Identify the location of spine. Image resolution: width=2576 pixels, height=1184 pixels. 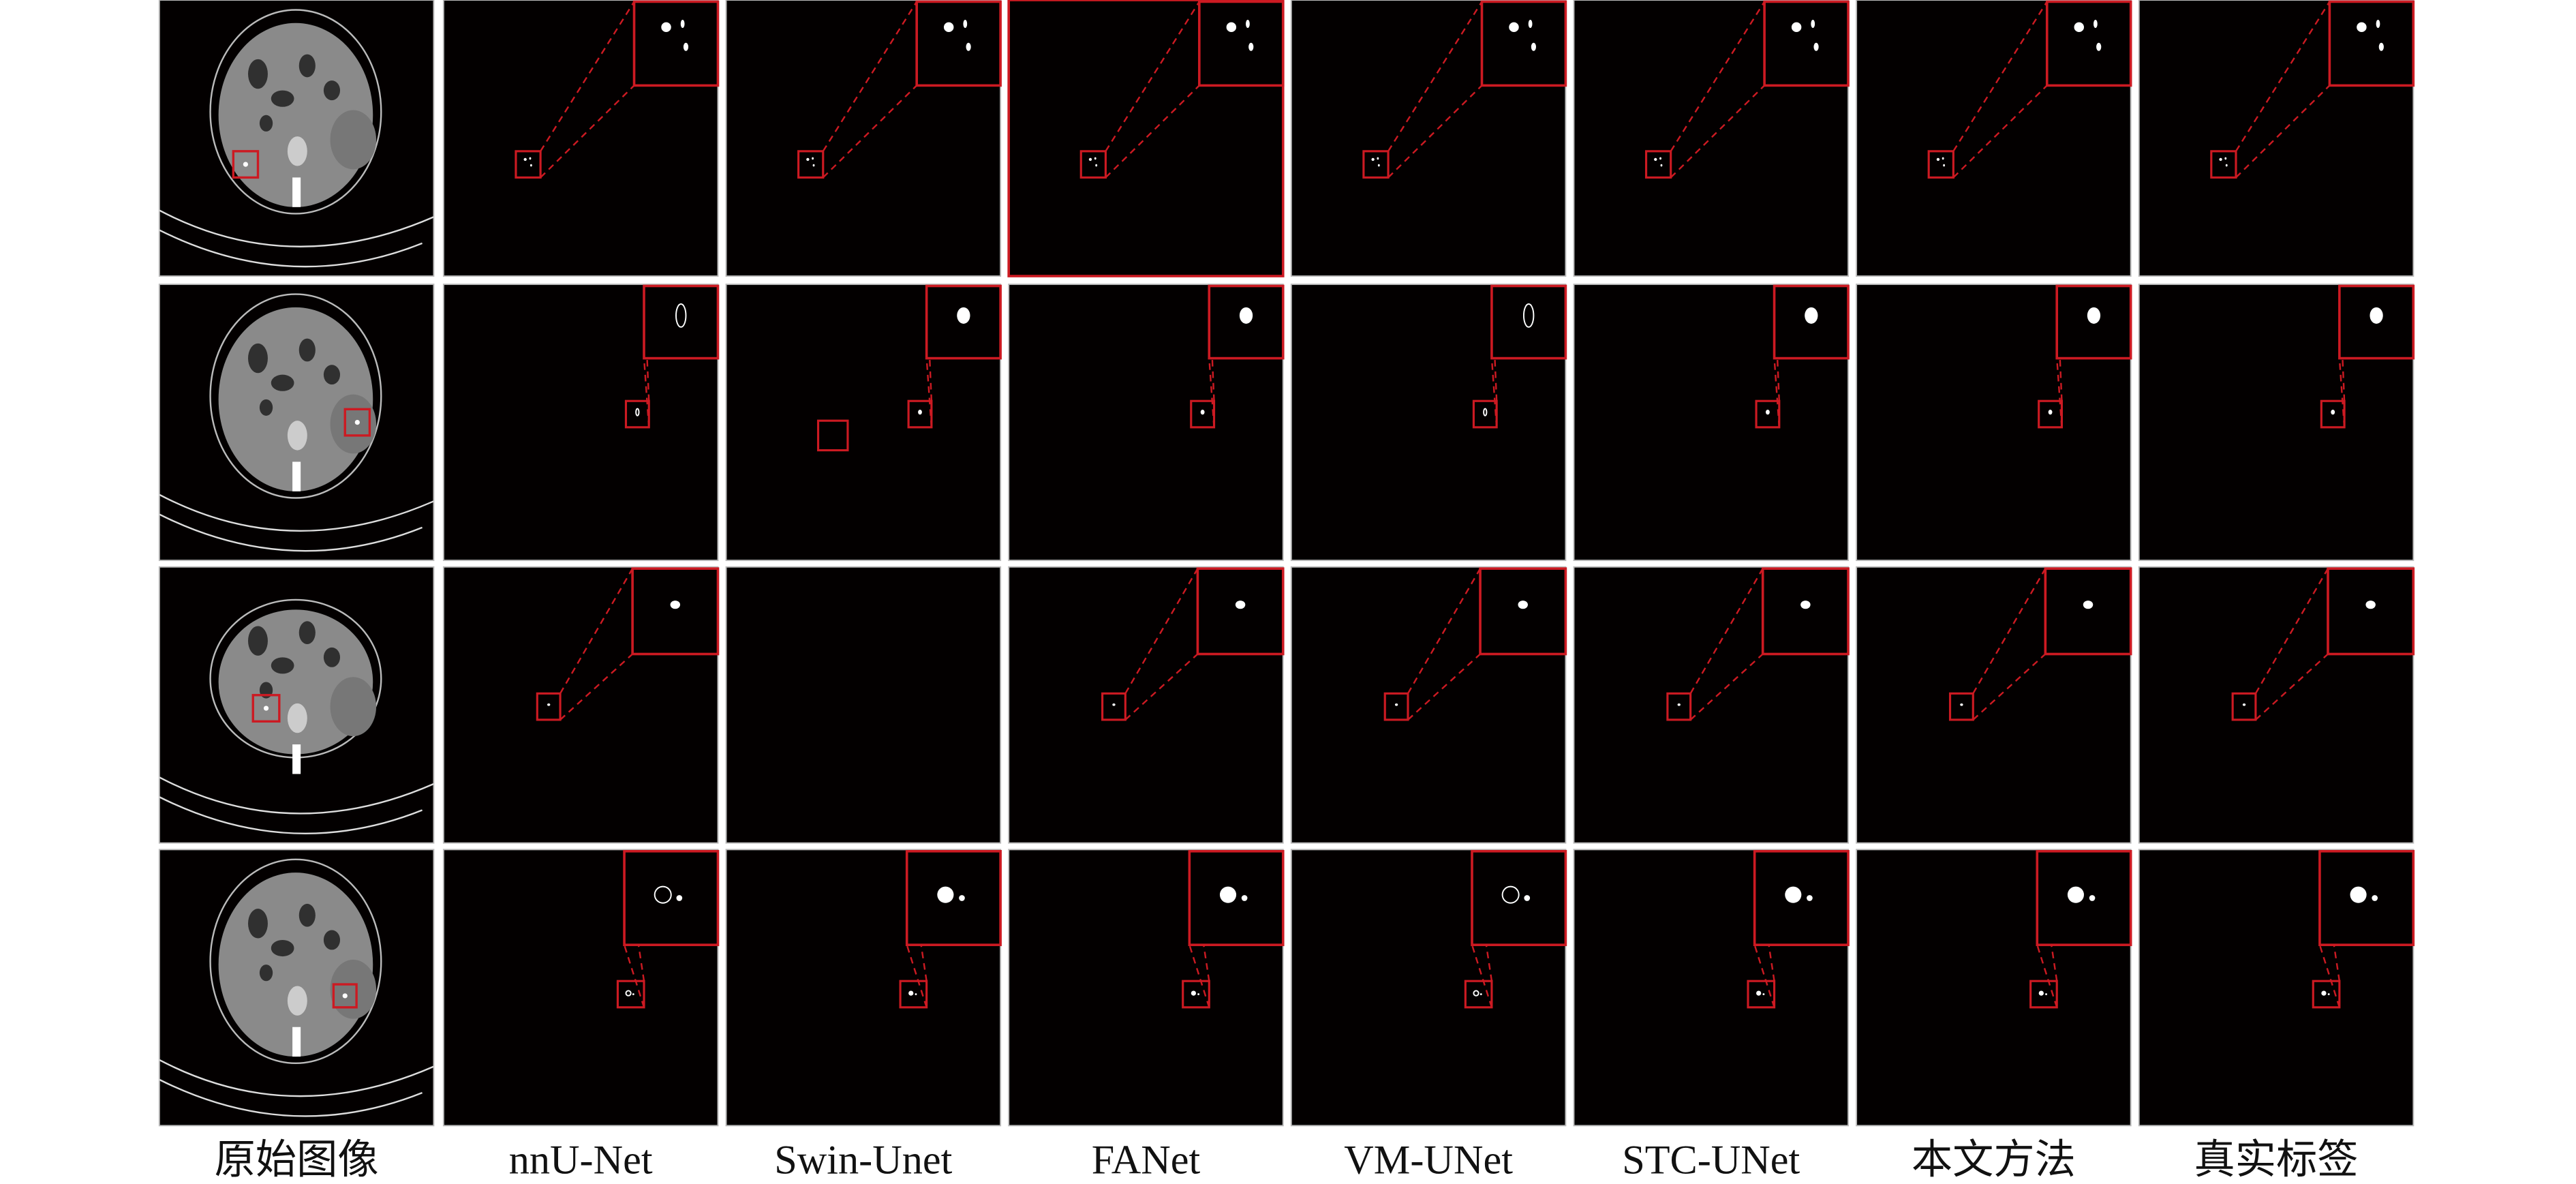
(296, 1042).